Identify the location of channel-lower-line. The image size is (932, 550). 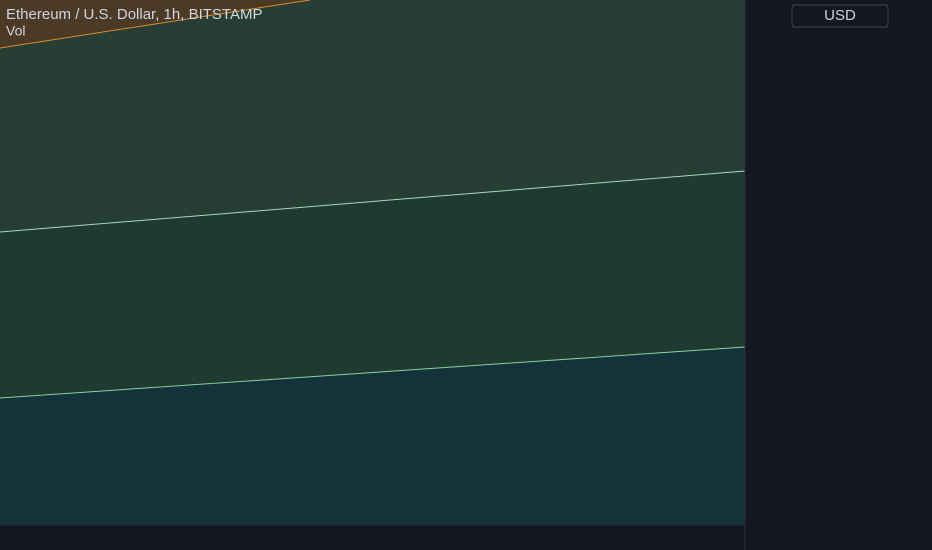
(373, 372).